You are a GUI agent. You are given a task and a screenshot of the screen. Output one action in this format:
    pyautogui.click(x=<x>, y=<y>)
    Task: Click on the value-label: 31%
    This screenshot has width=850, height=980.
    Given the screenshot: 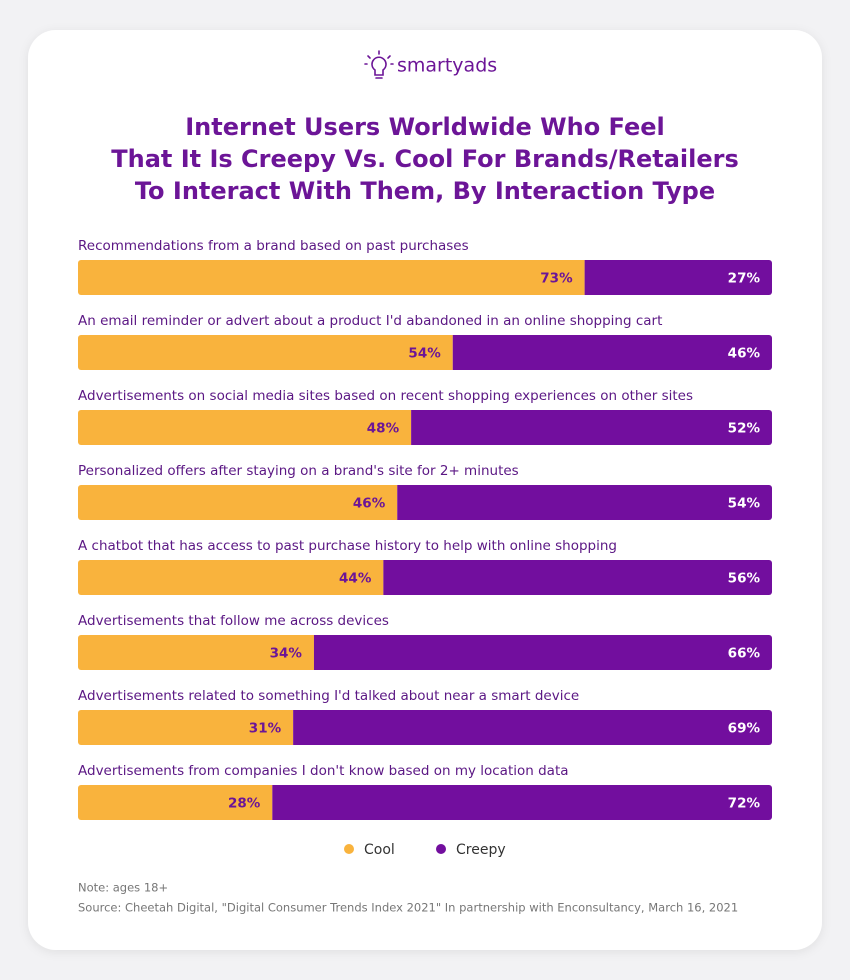 What is the action you would take?
    pyautogui.click(x=265, y=729)
    